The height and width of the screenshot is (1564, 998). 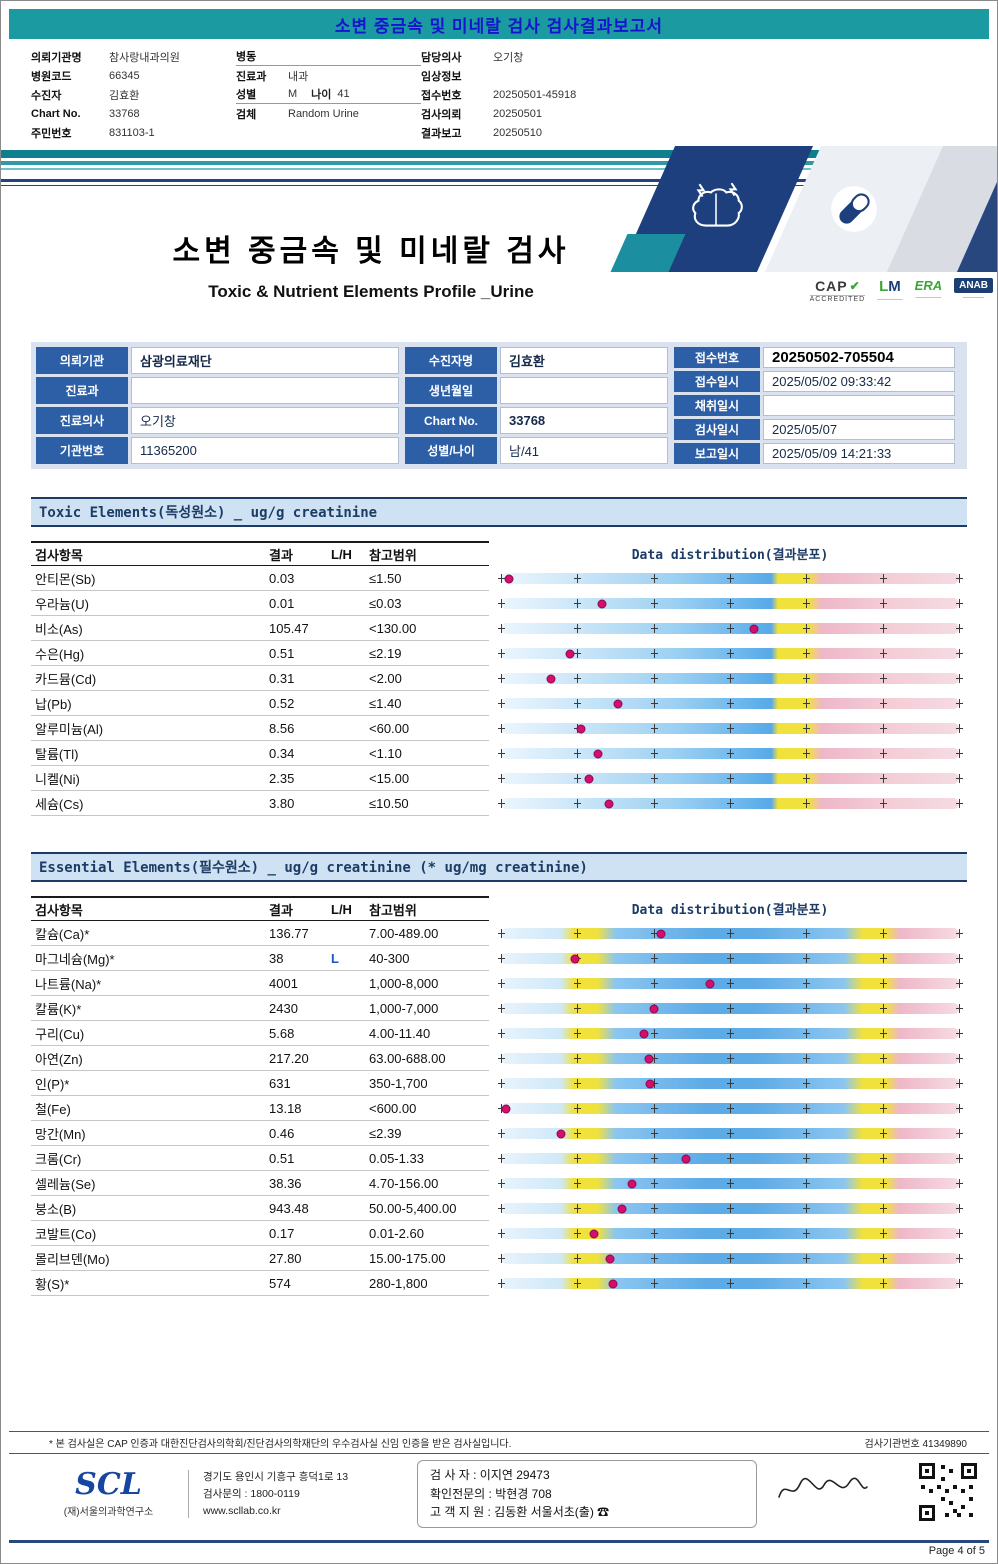 What do you see at coordinates (65, 1184) in the screenshot?
I see `element-name: 셀레늄(Se)` at bounding box center [65, 1184].